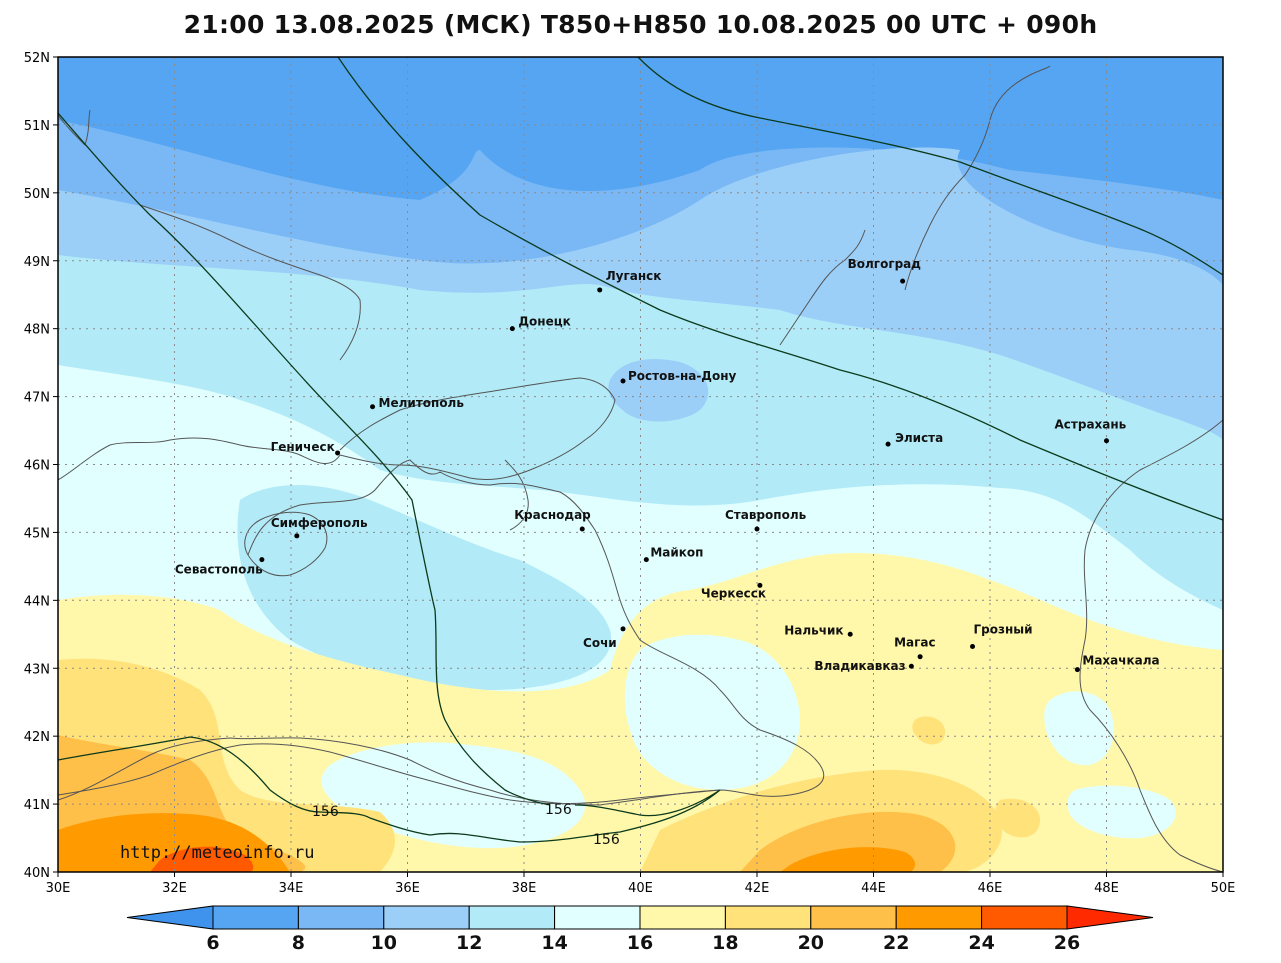 The width and height of the screenshot is (1281, 963). What do you see at coordinates (291, 888) in the screenshot?
I see `x-tick-label: 34E` at bounding box center [291, 888].